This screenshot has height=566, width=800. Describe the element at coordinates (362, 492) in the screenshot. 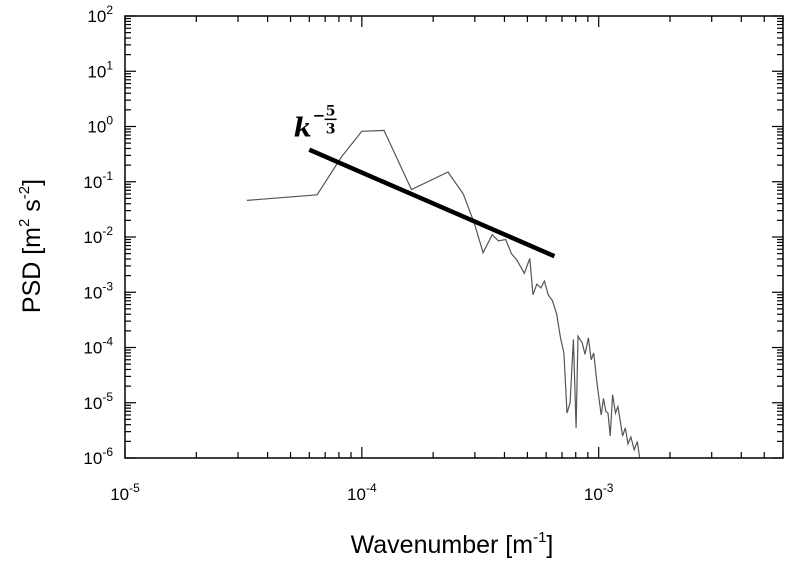

I see `x-tick-label: 10⁻⁴` at that location.